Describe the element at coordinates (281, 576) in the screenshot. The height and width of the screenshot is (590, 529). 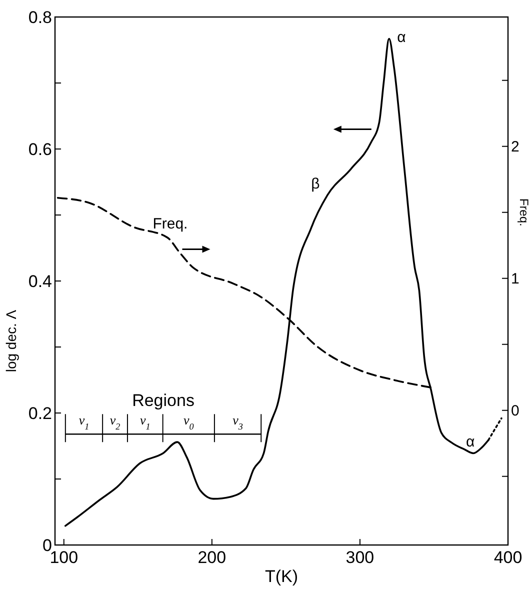
I see `x-axis-title: T(K)` at that location.